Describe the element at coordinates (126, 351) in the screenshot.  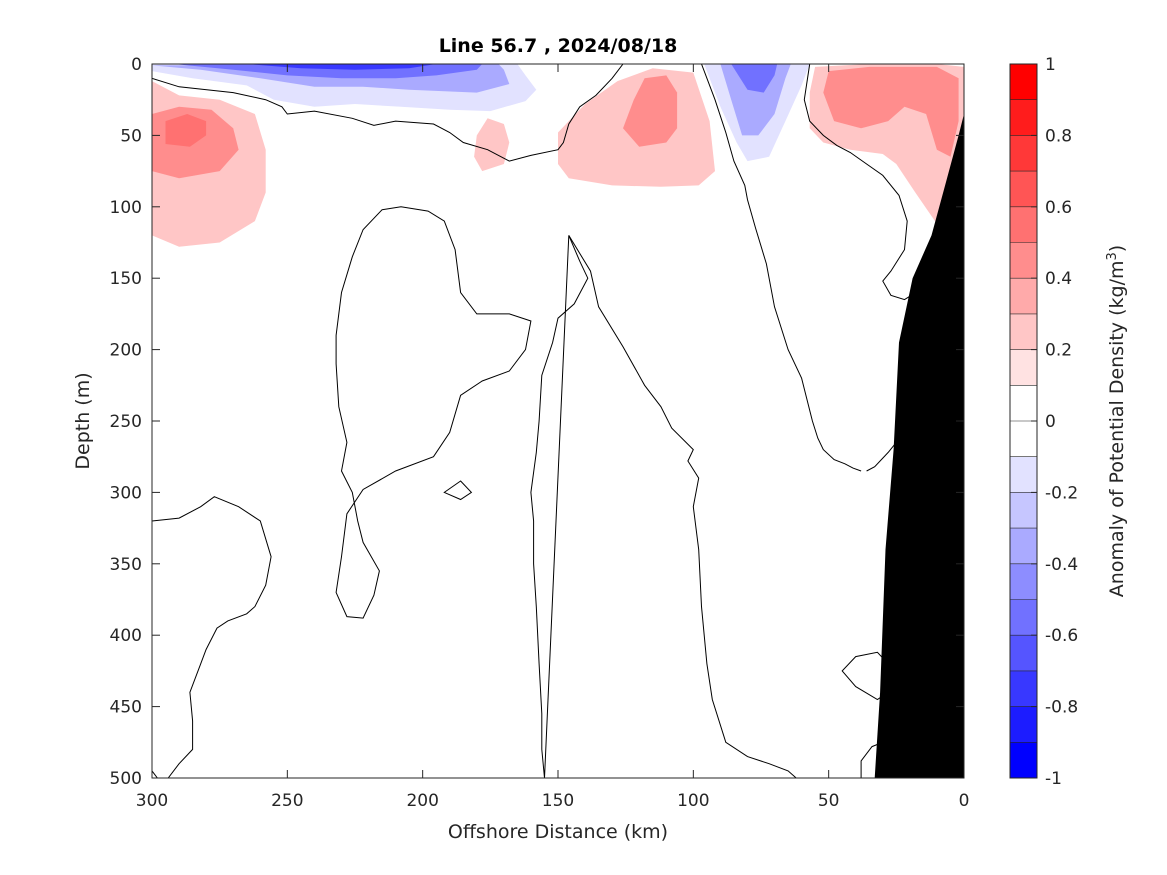
I see `y-tick-label: 200` at that location.